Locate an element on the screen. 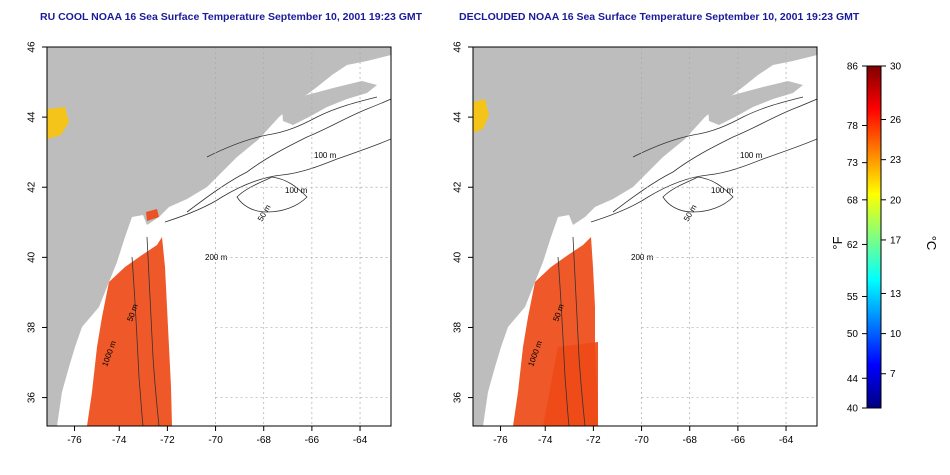  celsius-tick-label: 10 is located at coordinates (896, 334).